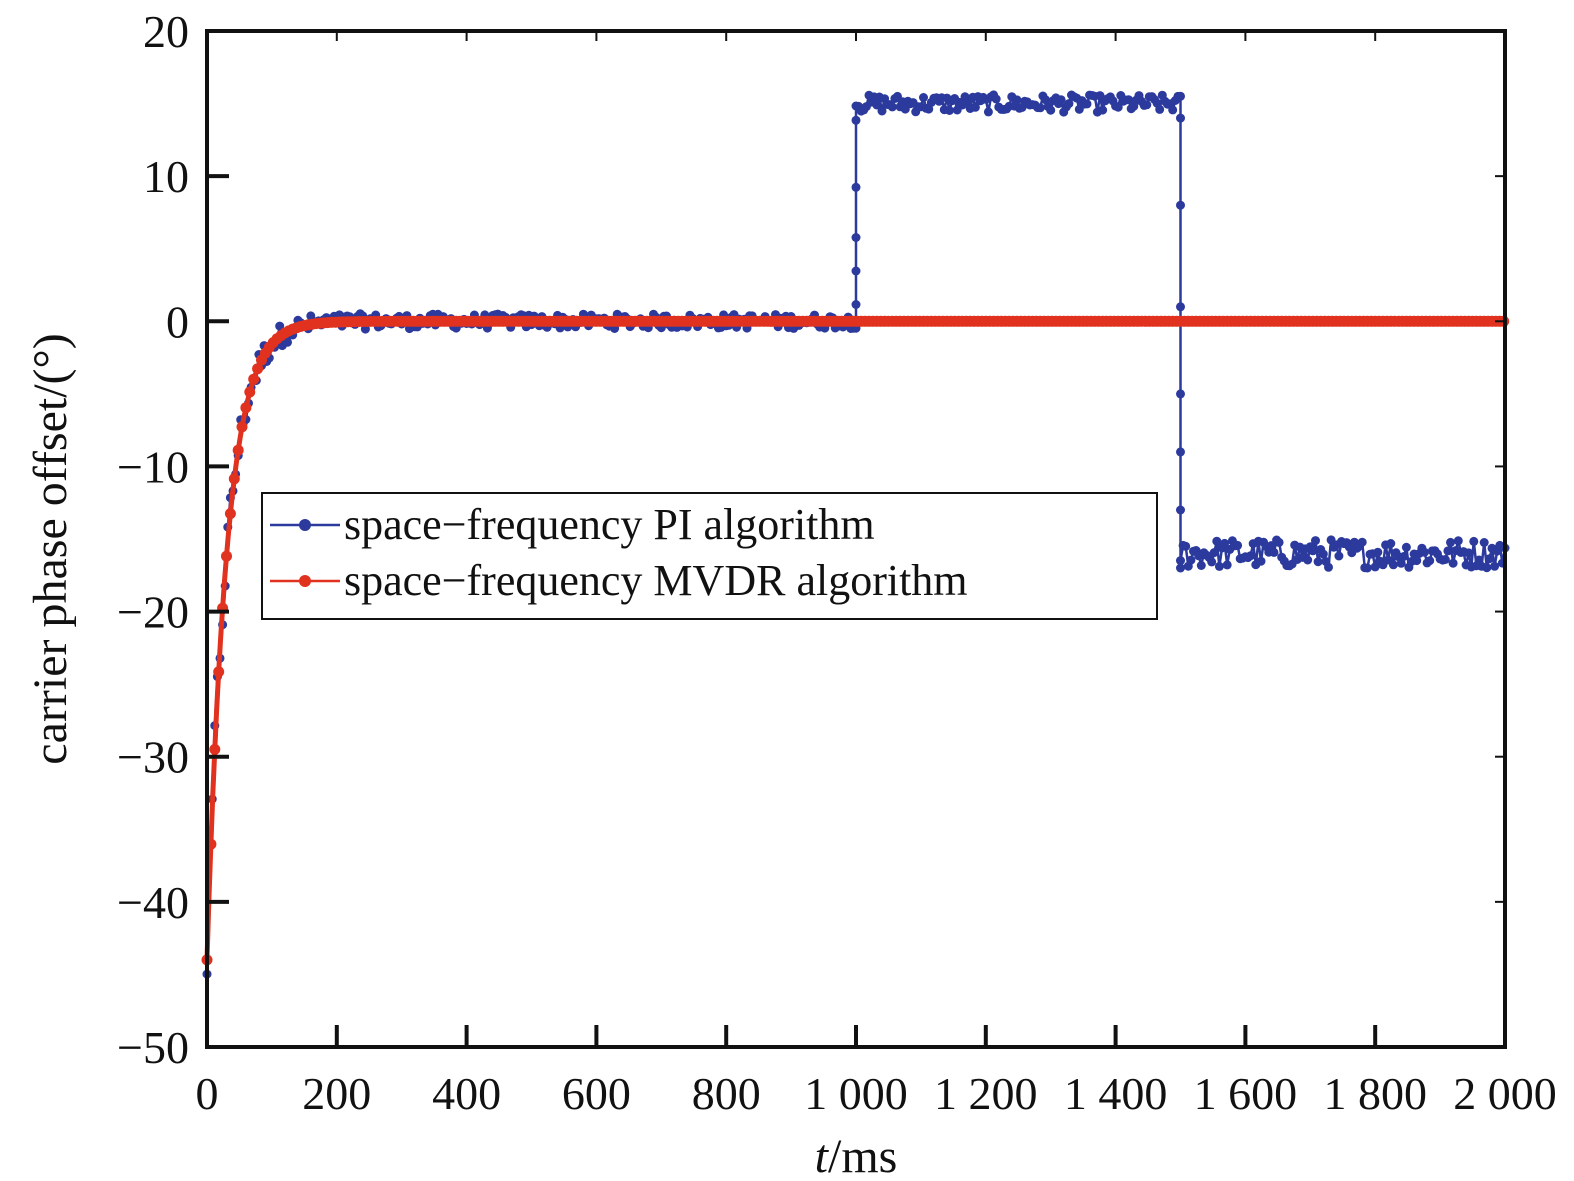 Image resolution: width=1574 pixels, height=1181 pixels. Describe the element at coordinates (153, 466) in the screenshot. I see `y-tick-label-3: −10` at that location.